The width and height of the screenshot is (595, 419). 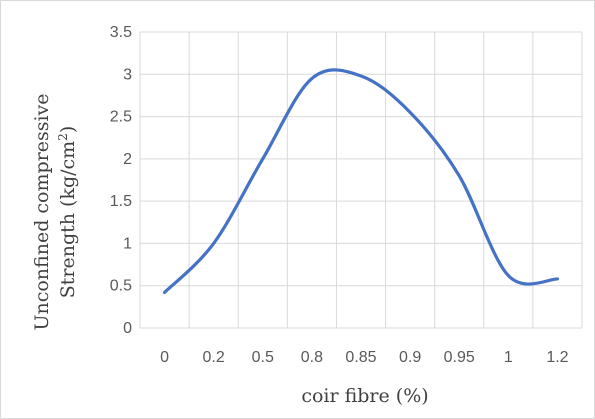 What do you see at coordinates (127, 74) in the screenshot?
I see `y-tick-label: 3` at bounding box center [127, 74].